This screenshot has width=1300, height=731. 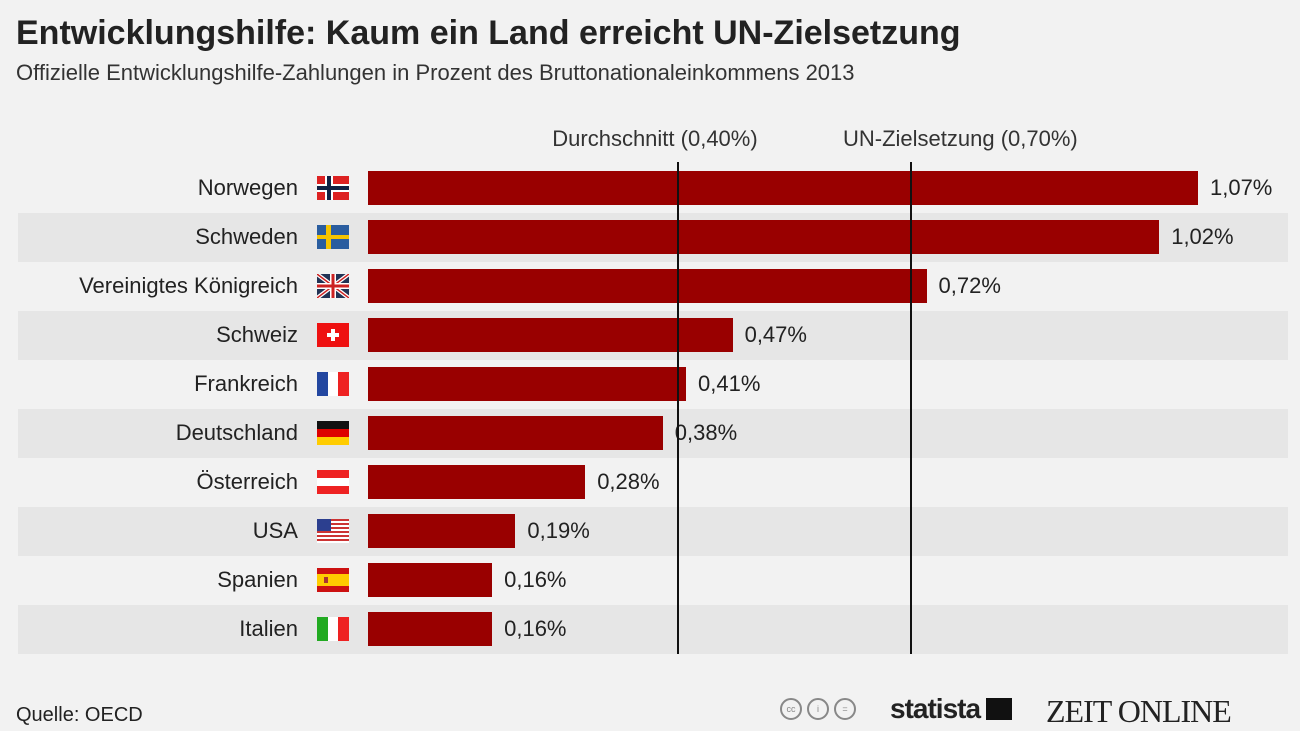 What do you see at coordinates (333, 580) in the screenshot?
I see `flag-es-icon` at bounding box center [333, 580].